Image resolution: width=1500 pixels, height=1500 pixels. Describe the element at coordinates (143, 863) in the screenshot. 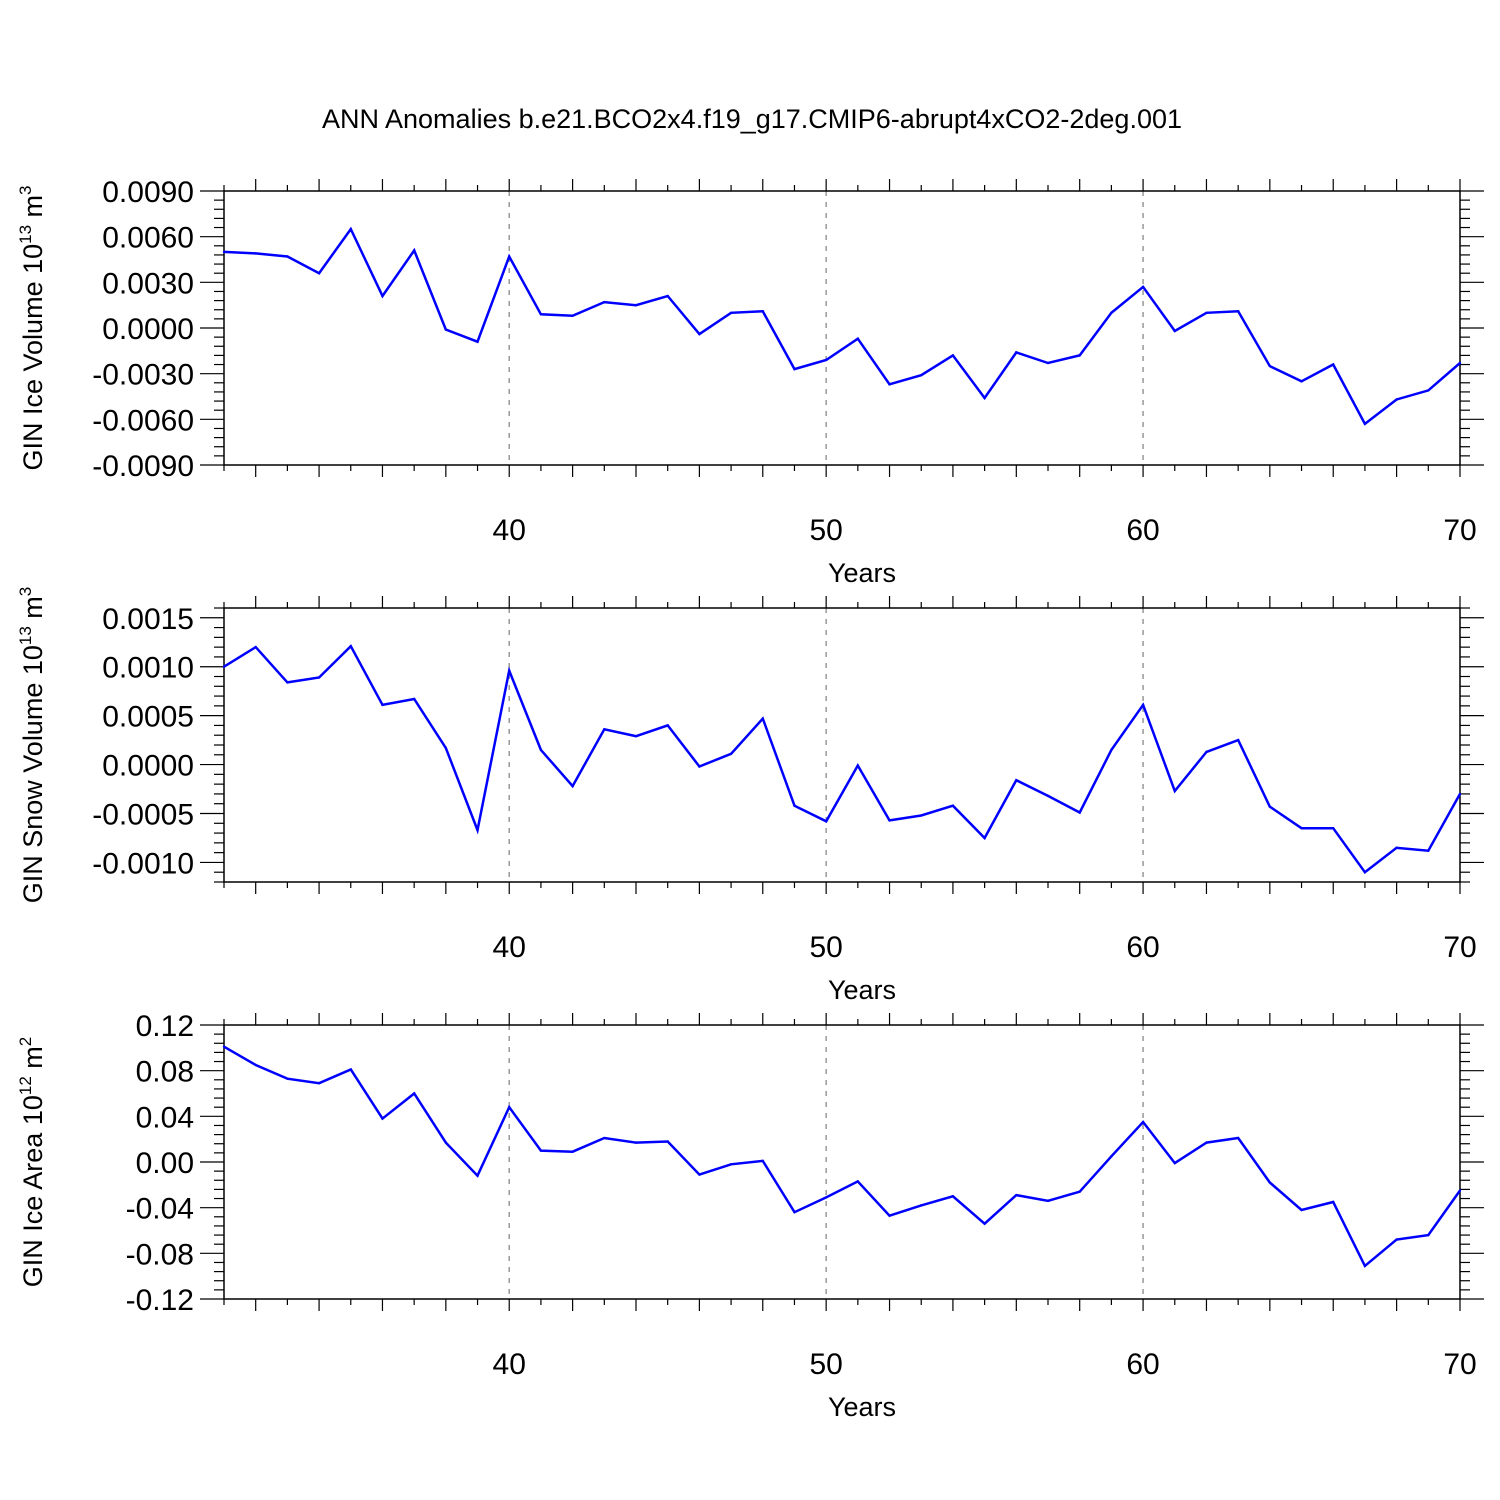

I see `y-tick-label: -0.0010` at that location.